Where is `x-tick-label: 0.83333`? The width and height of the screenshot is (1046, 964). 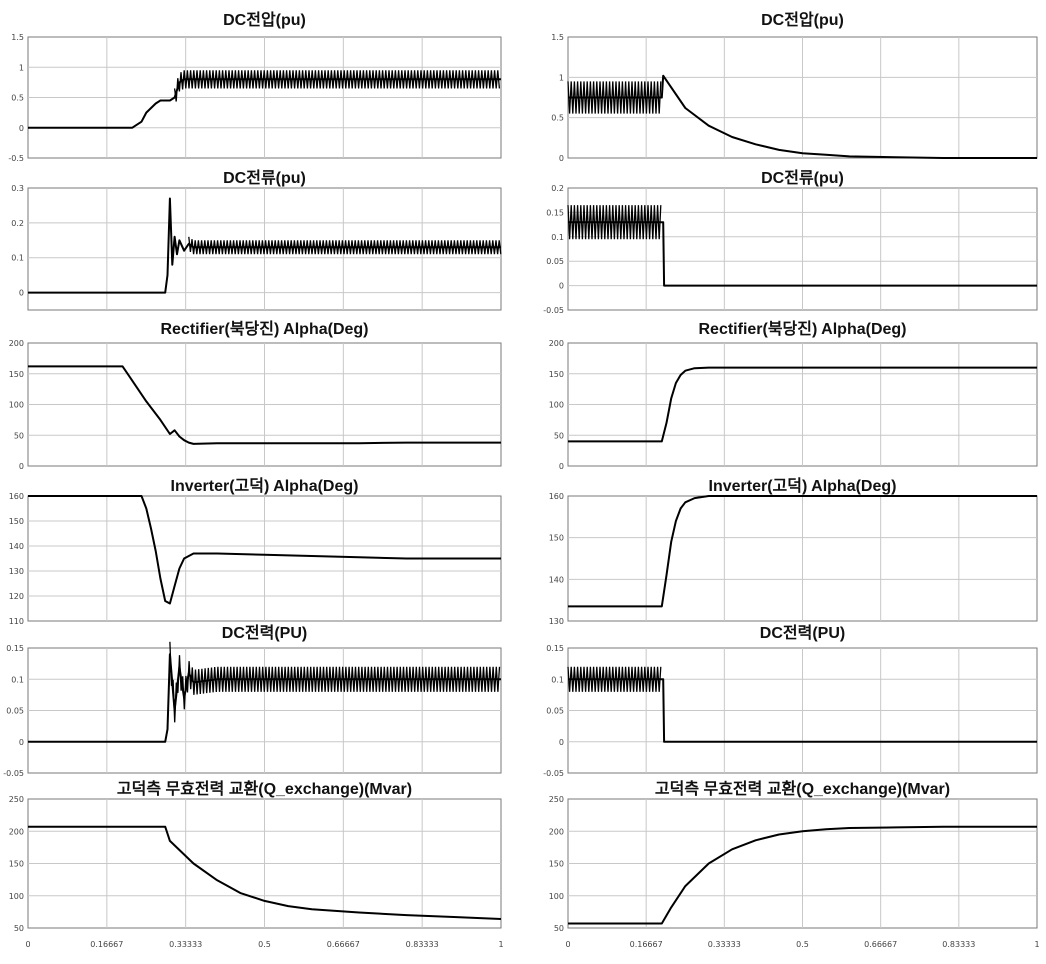 x-tick-label: 0.83333 is located at coordinates (422, 944).